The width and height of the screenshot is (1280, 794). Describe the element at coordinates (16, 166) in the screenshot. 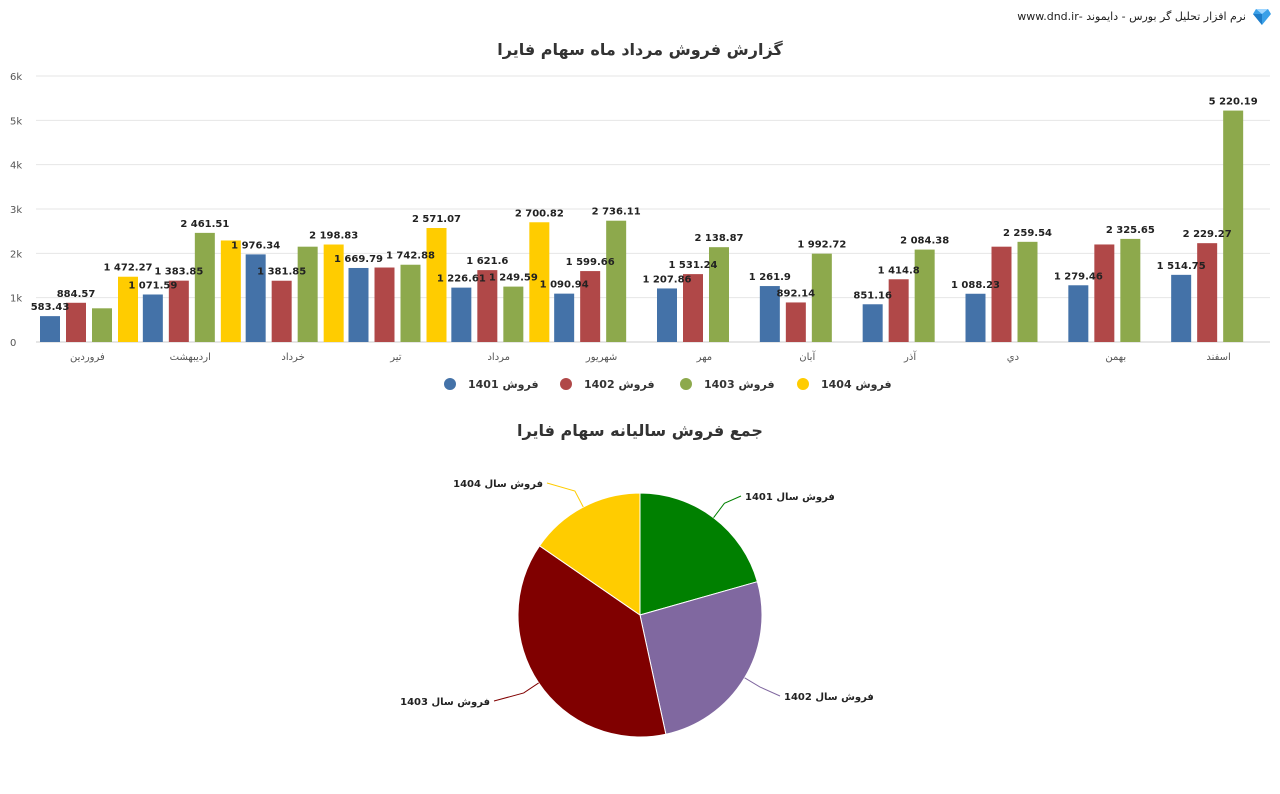

I see `y-tick-label: 4k` at that location.